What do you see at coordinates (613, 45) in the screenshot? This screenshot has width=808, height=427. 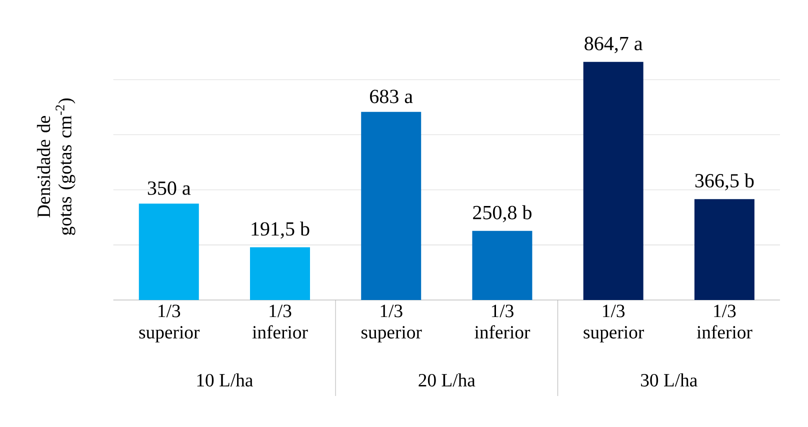 I see `data-label: 864,7 a` at bounding box center [613, 45].